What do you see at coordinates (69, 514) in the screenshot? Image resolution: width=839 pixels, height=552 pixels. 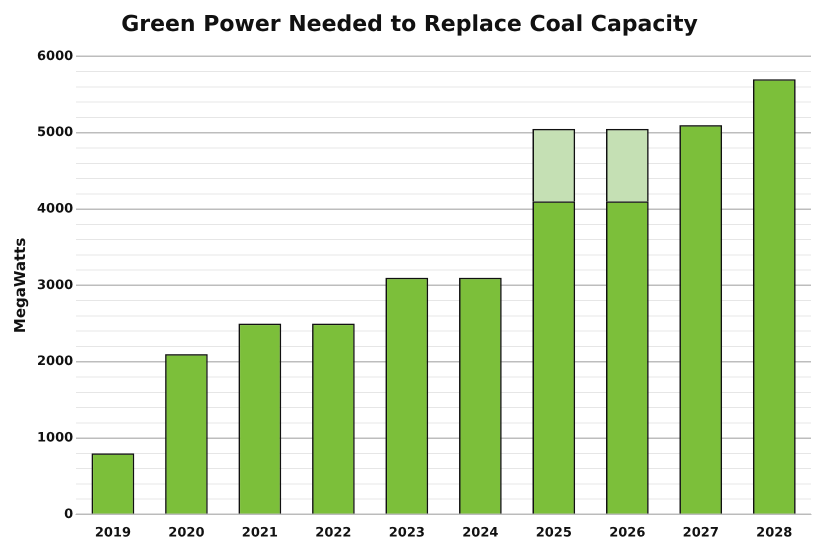 I see `y-tick-label: 0` at bounding box center [69, 514].